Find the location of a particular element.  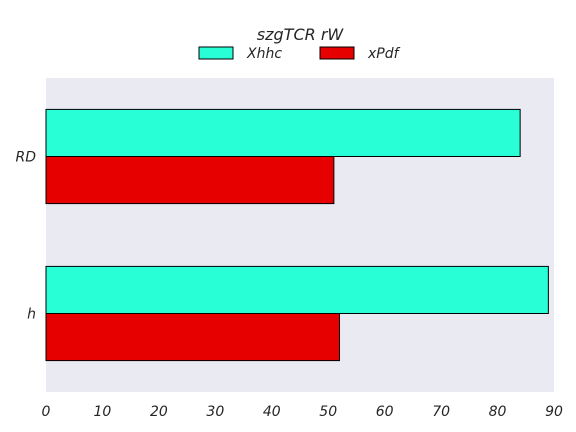

x-tick-label: 80 is located at coordinates (498, 412).